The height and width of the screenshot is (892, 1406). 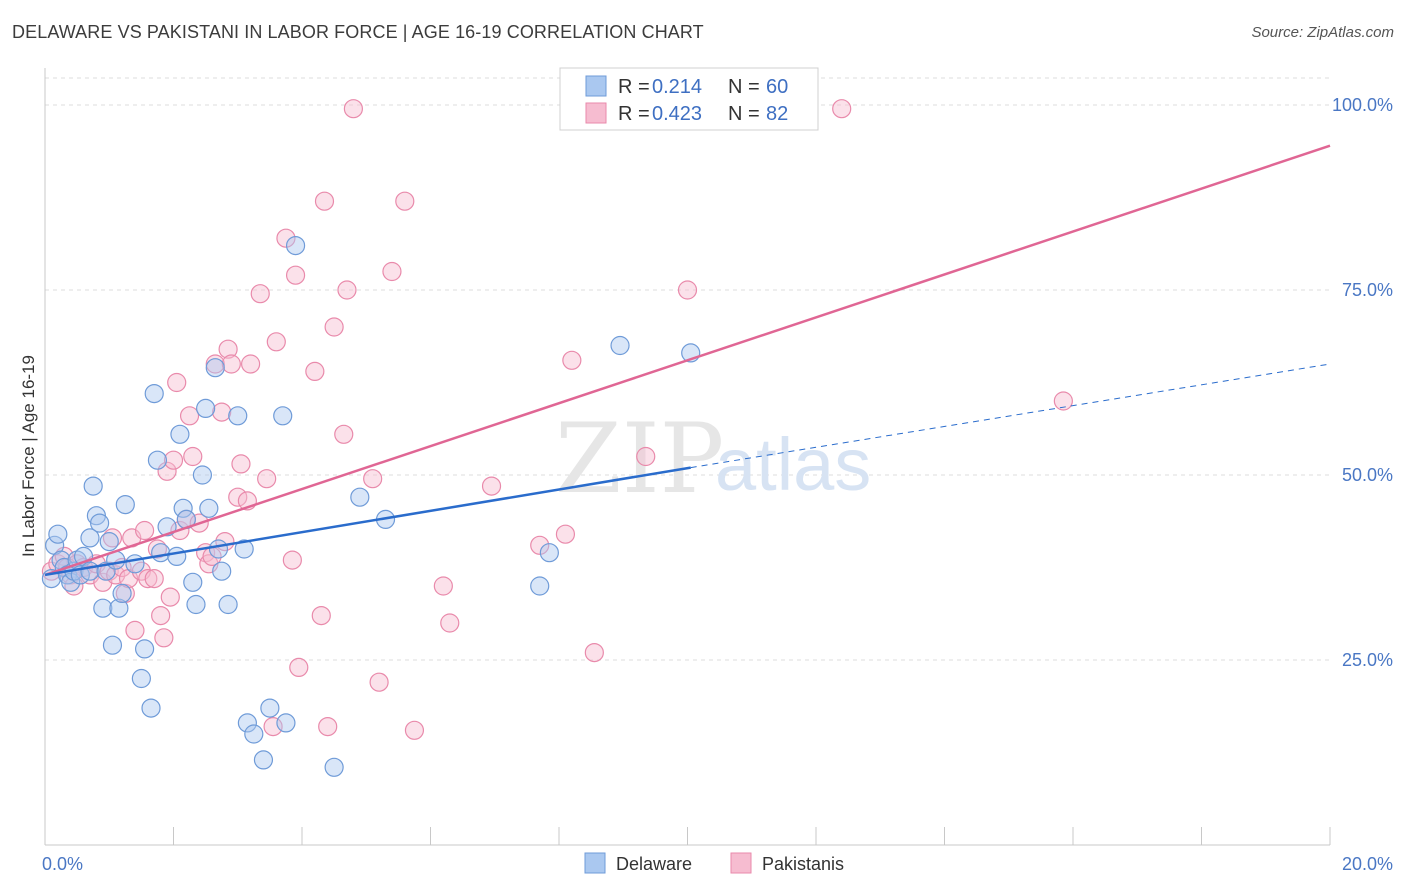 What do you see at coordinates (1362, 105) in the screenshot?
I see `y-tick-label: 100.0%` at bounding box center [1362, 105].